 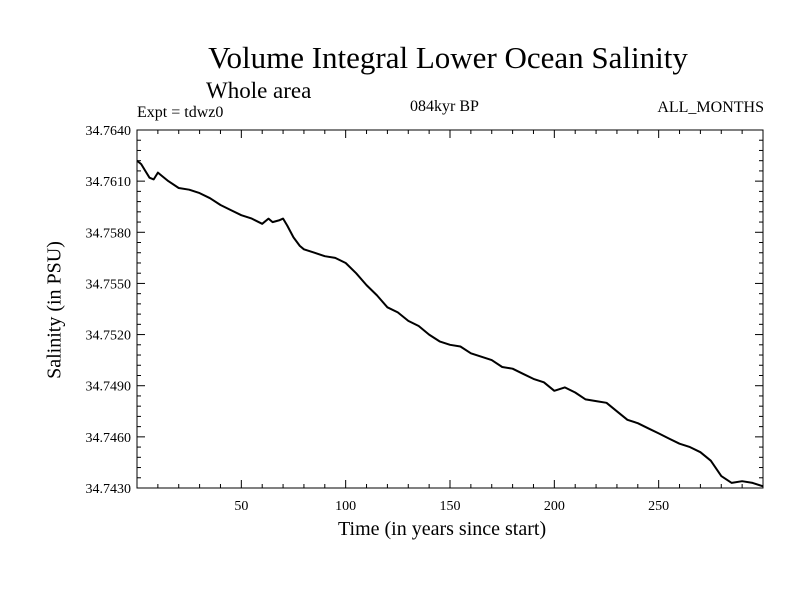 I want to click on x-tick-label: 100, so click(x=345, y=506).